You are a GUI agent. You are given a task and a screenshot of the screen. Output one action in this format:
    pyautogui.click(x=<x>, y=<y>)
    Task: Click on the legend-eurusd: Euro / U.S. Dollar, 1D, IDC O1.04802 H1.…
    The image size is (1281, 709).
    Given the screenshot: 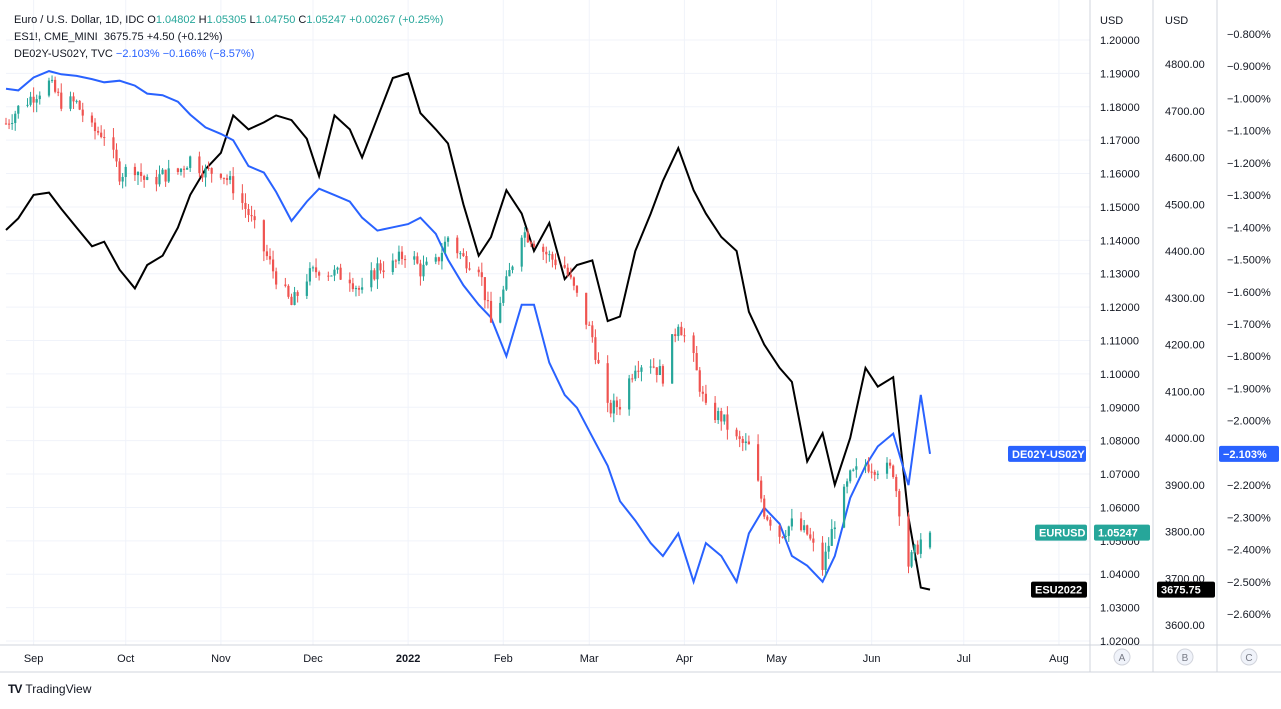 What is the action you would take?
    pyautogui.click(x=228, y=20)
    